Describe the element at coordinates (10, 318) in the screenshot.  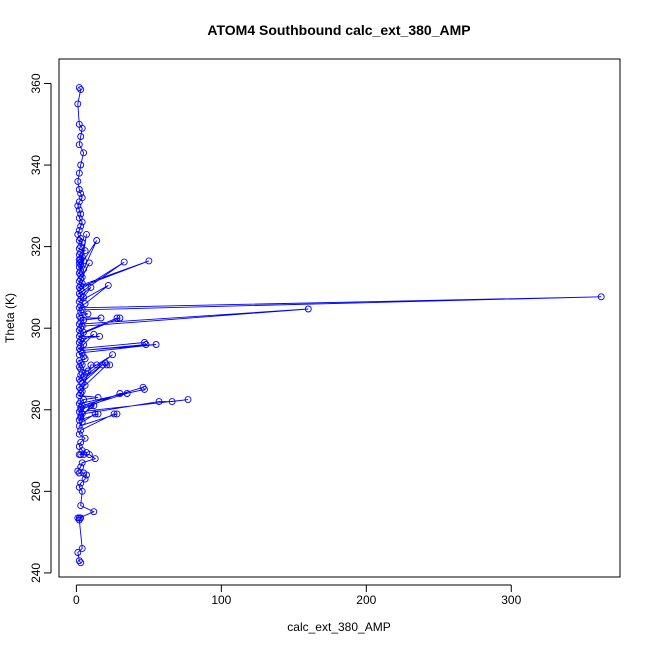
I see `y-axis-label: Theta (K)` at that location.